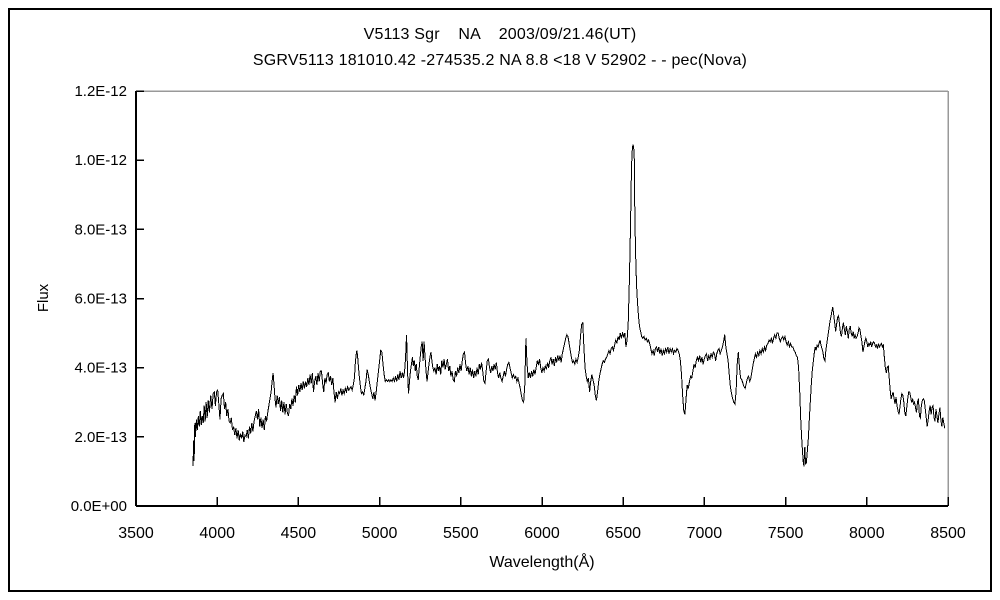  I want to click on x-tick-label: 4500, so click(299, 533).